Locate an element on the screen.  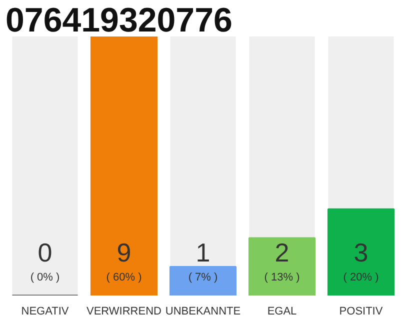
chart-title: 076419320776 is located at coordinates (119, 21).